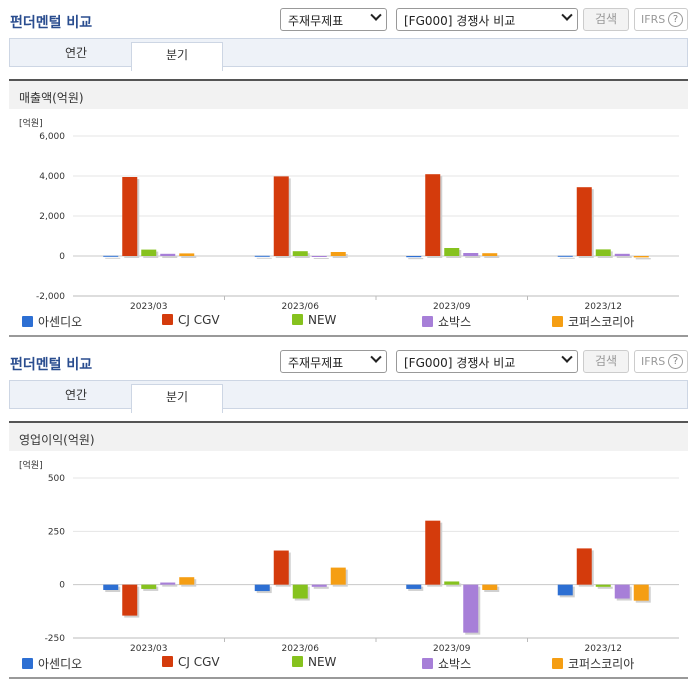 The image size is (696, 684). Describe the element at coordinates (348, 94) in the screenshot. I see `chart-title-bar: 매출액(억원)` at that location.